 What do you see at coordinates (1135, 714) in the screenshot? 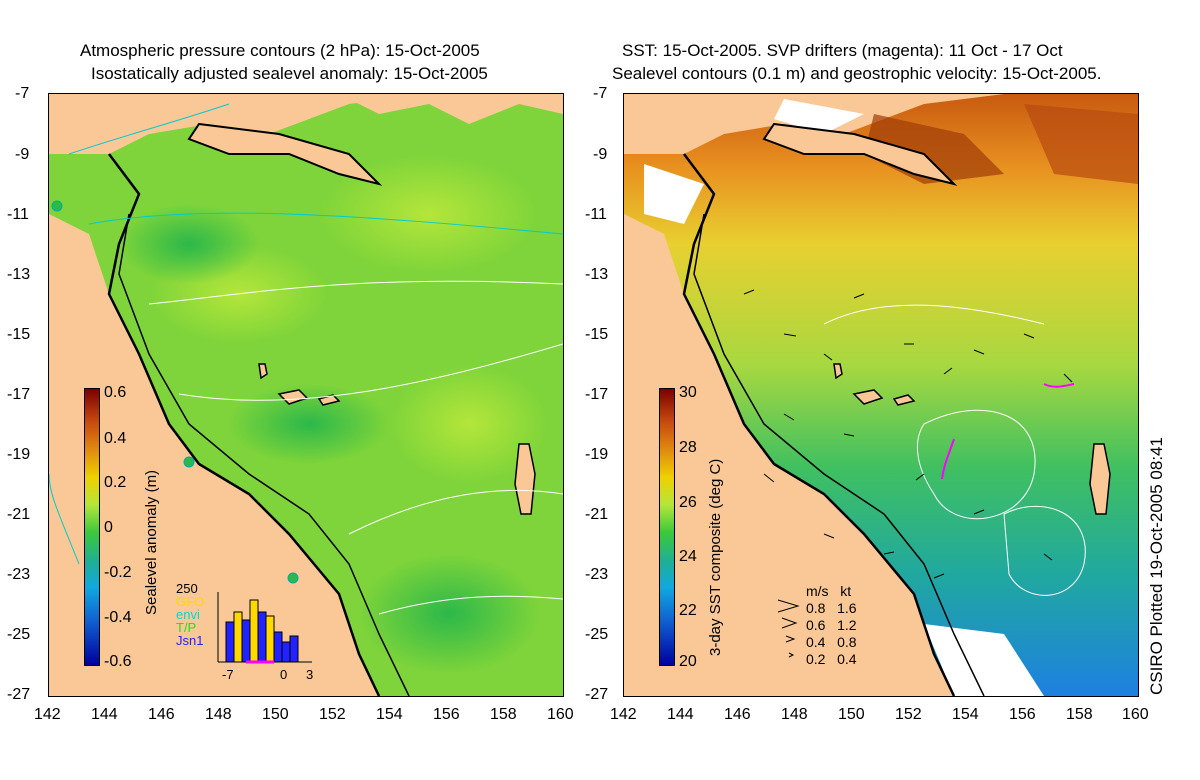
I see `right-x-tick: 160` at bounding box center [1135, 714].